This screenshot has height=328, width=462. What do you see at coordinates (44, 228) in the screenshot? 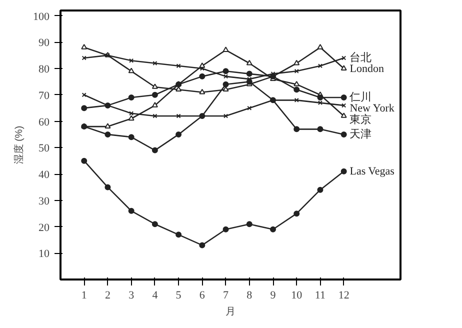
I see `y-tick-label: 20` at bounding box center [44, 228].